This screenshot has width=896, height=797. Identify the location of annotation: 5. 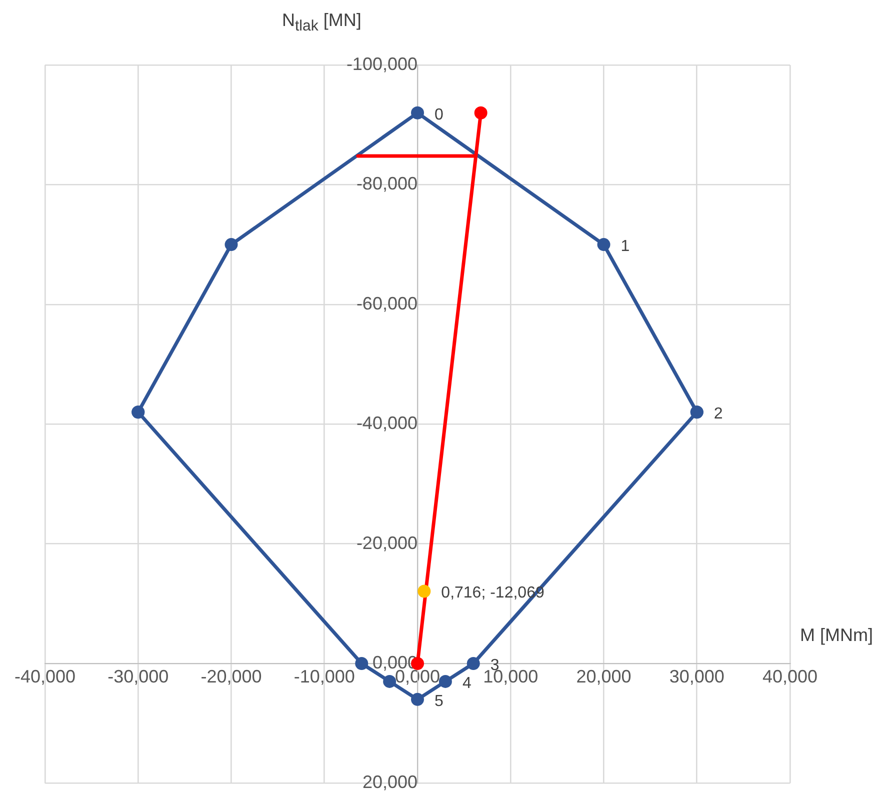
(439, 701).